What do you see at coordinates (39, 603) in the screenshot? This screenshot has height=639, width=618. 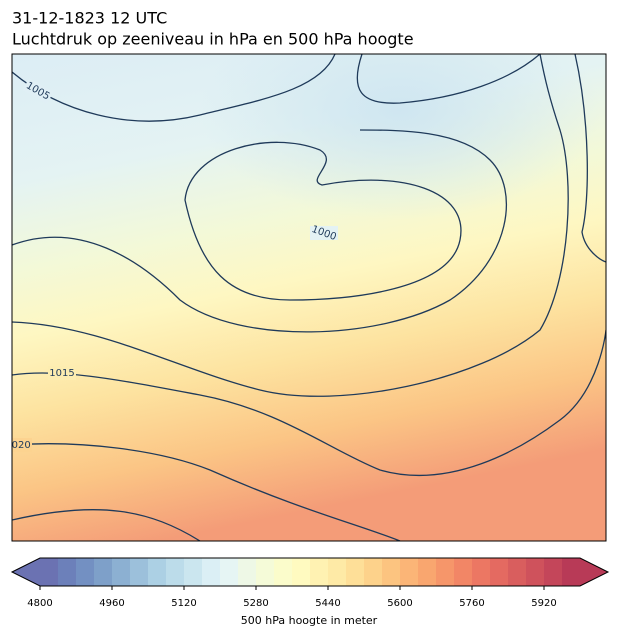 I see `colorbar-tick-label: 4800` at bounding box center [39, 603].